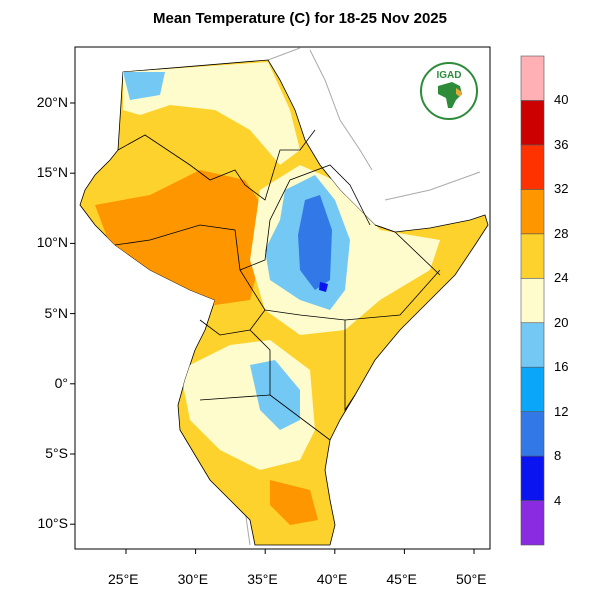 The width and height of the screenshot is (600, 600). I want to click on lat-tick-label: 15°N, so click(52, 172).